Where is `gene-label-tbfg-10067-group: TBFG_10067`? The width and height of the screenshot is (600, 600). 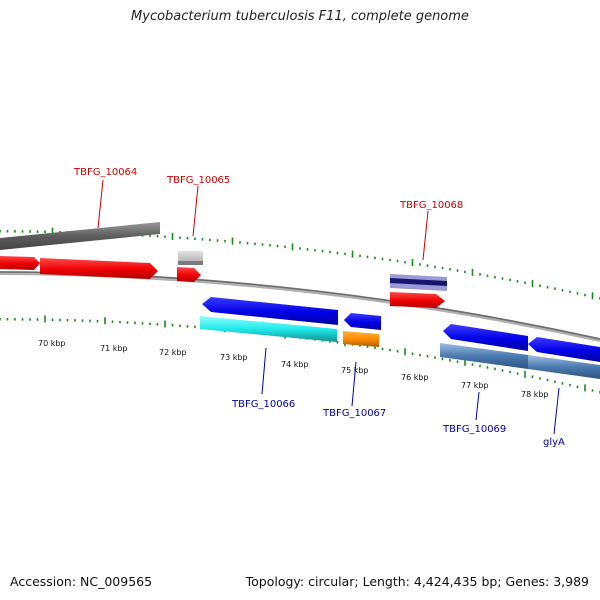 gene-label-tbfg-10067-group: TBFG_10067 is located at coordinates (354, 390).